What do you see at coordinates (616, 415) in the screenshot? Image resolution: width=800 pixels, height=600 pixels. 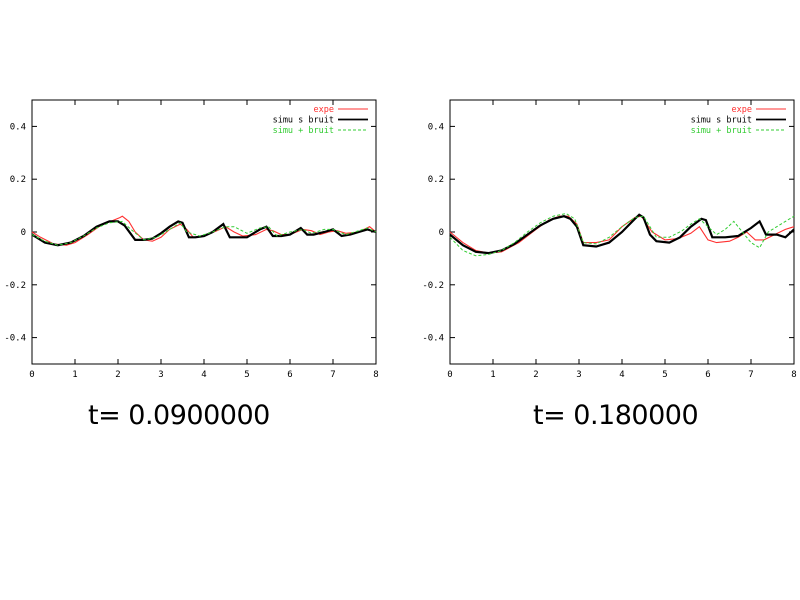 I see `caption-right-time: t= 0.180000` at bounding box center [616, 415].